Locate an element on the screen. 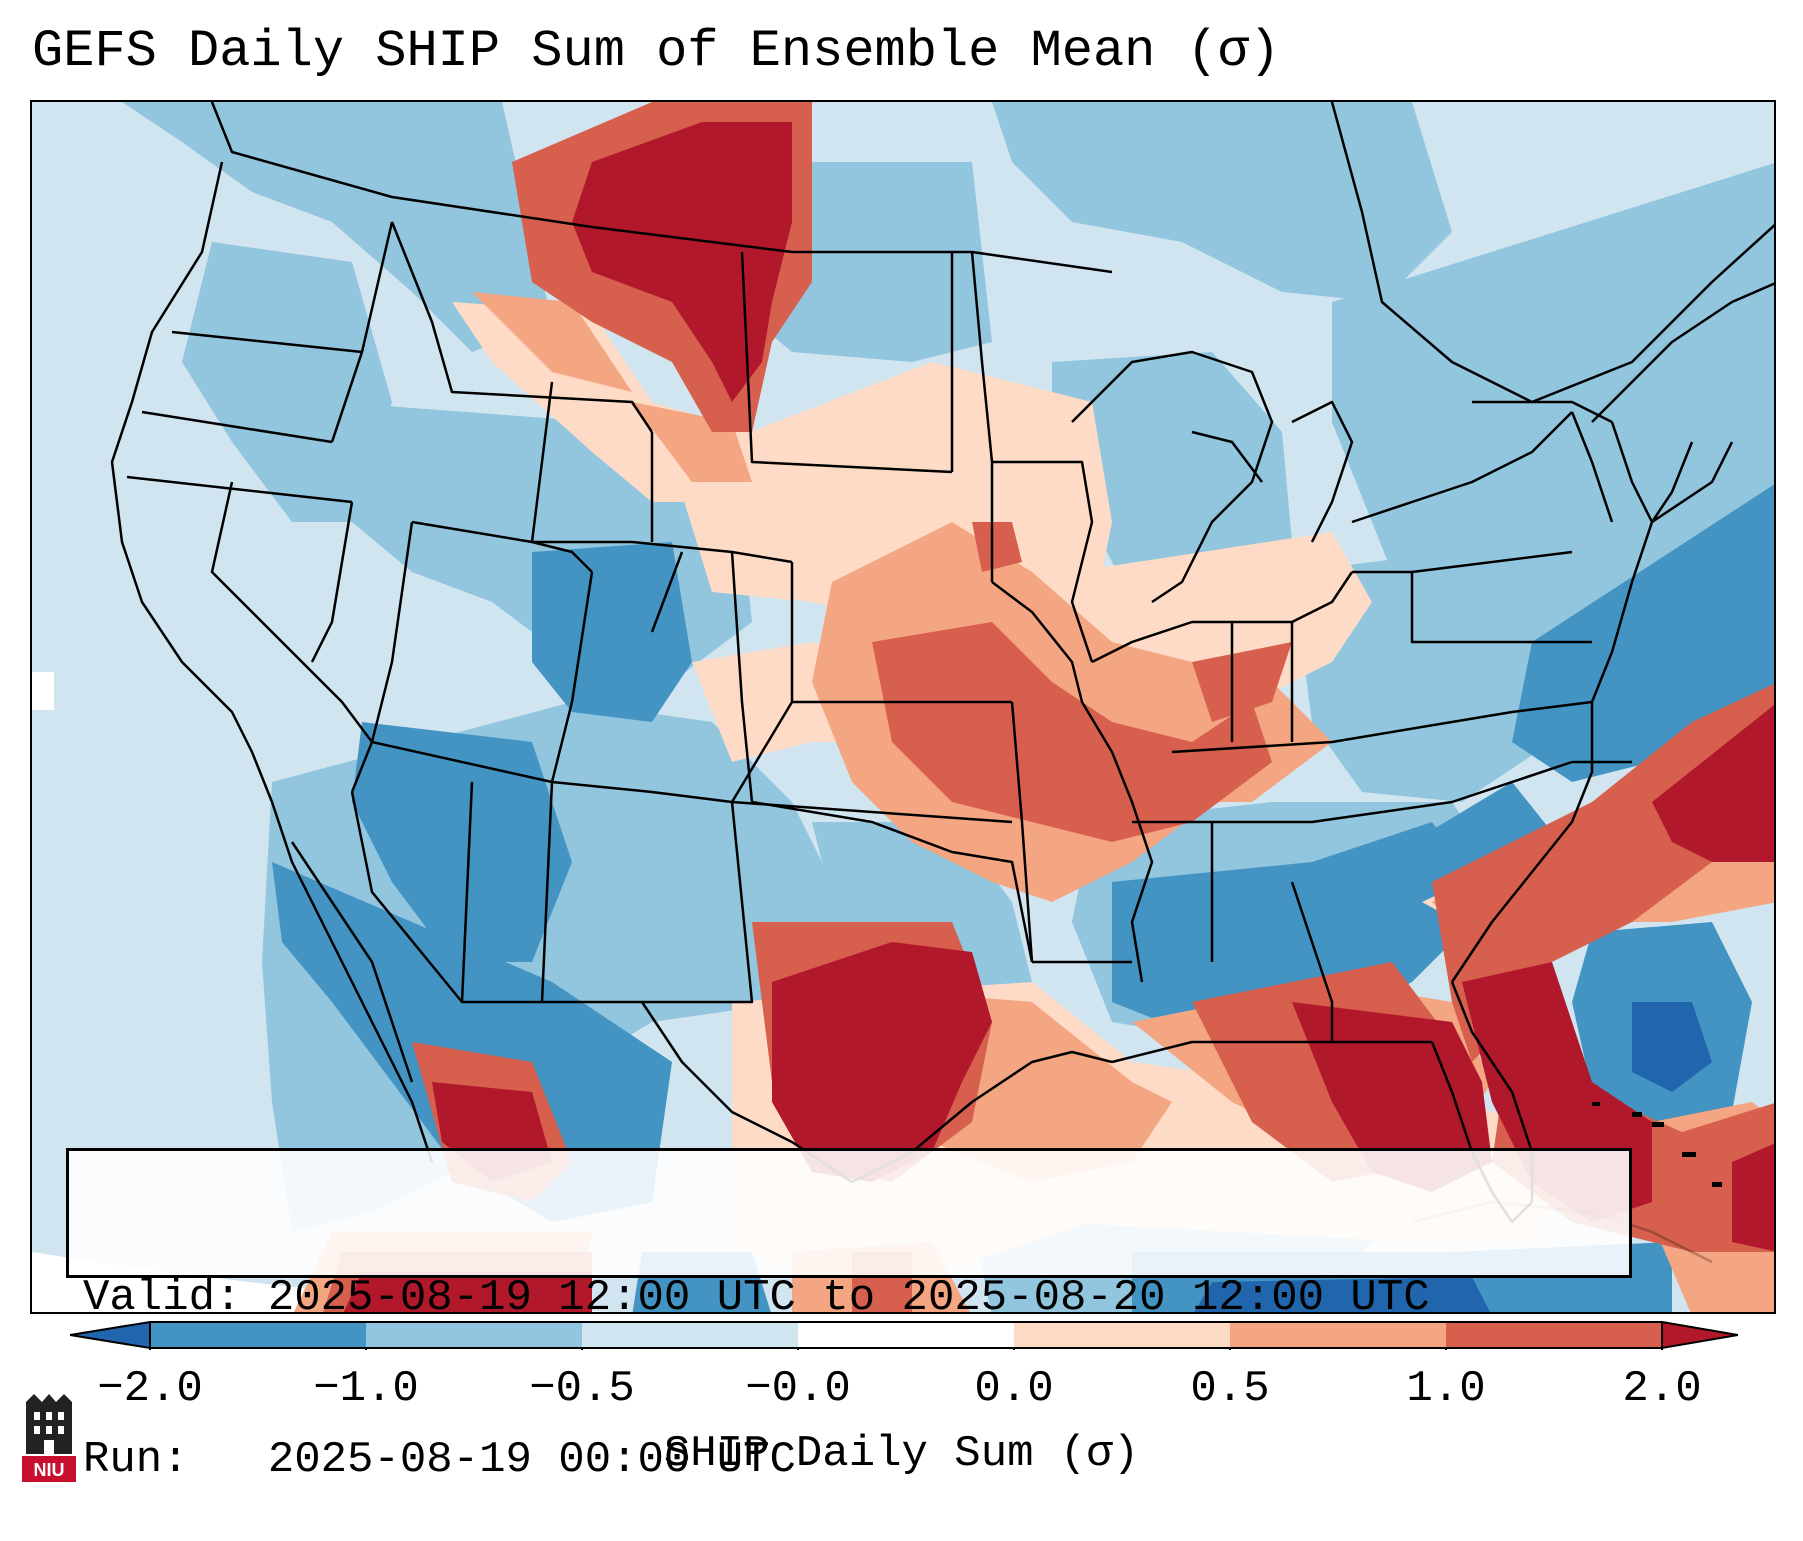 This screenshot has height=1541, width=1803. svg-text: NIU is located at coordinates (49, 1470).